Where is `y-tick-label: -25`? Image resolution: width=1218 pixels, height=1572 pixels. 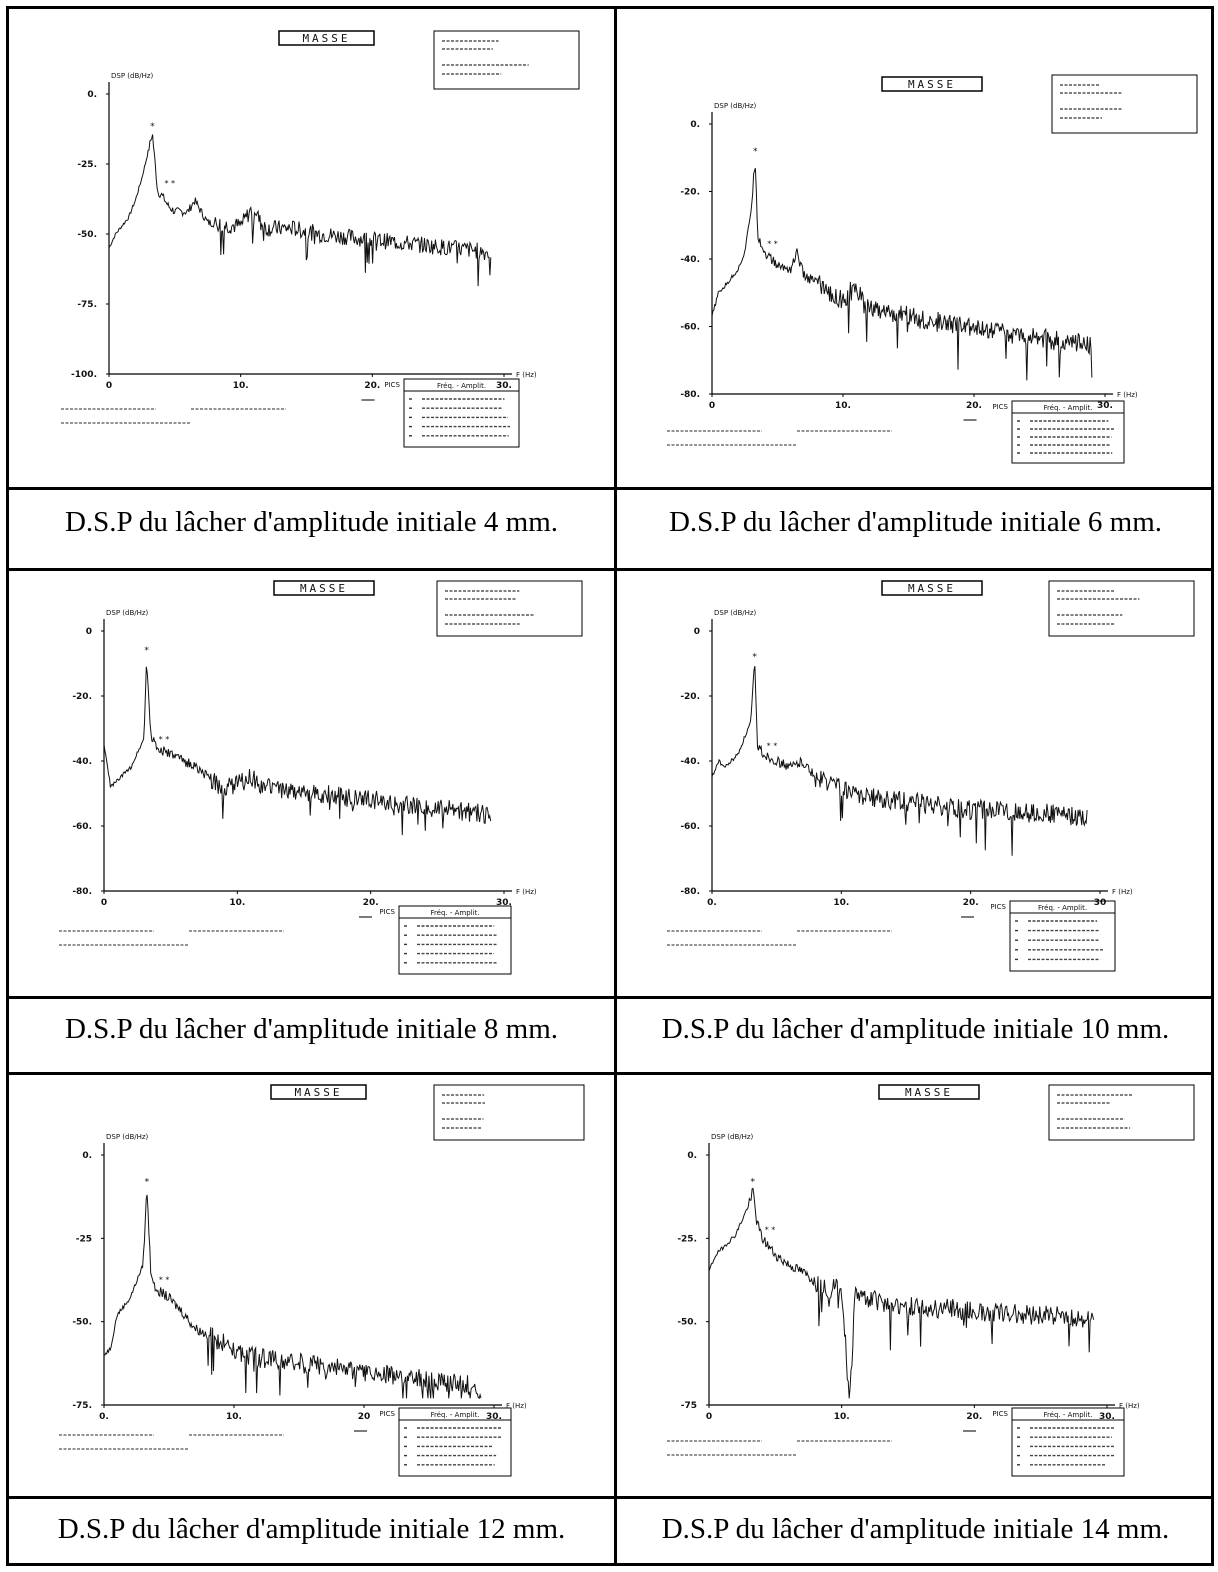
y-tick-label: -25 is located at coordinates (84, 1239).